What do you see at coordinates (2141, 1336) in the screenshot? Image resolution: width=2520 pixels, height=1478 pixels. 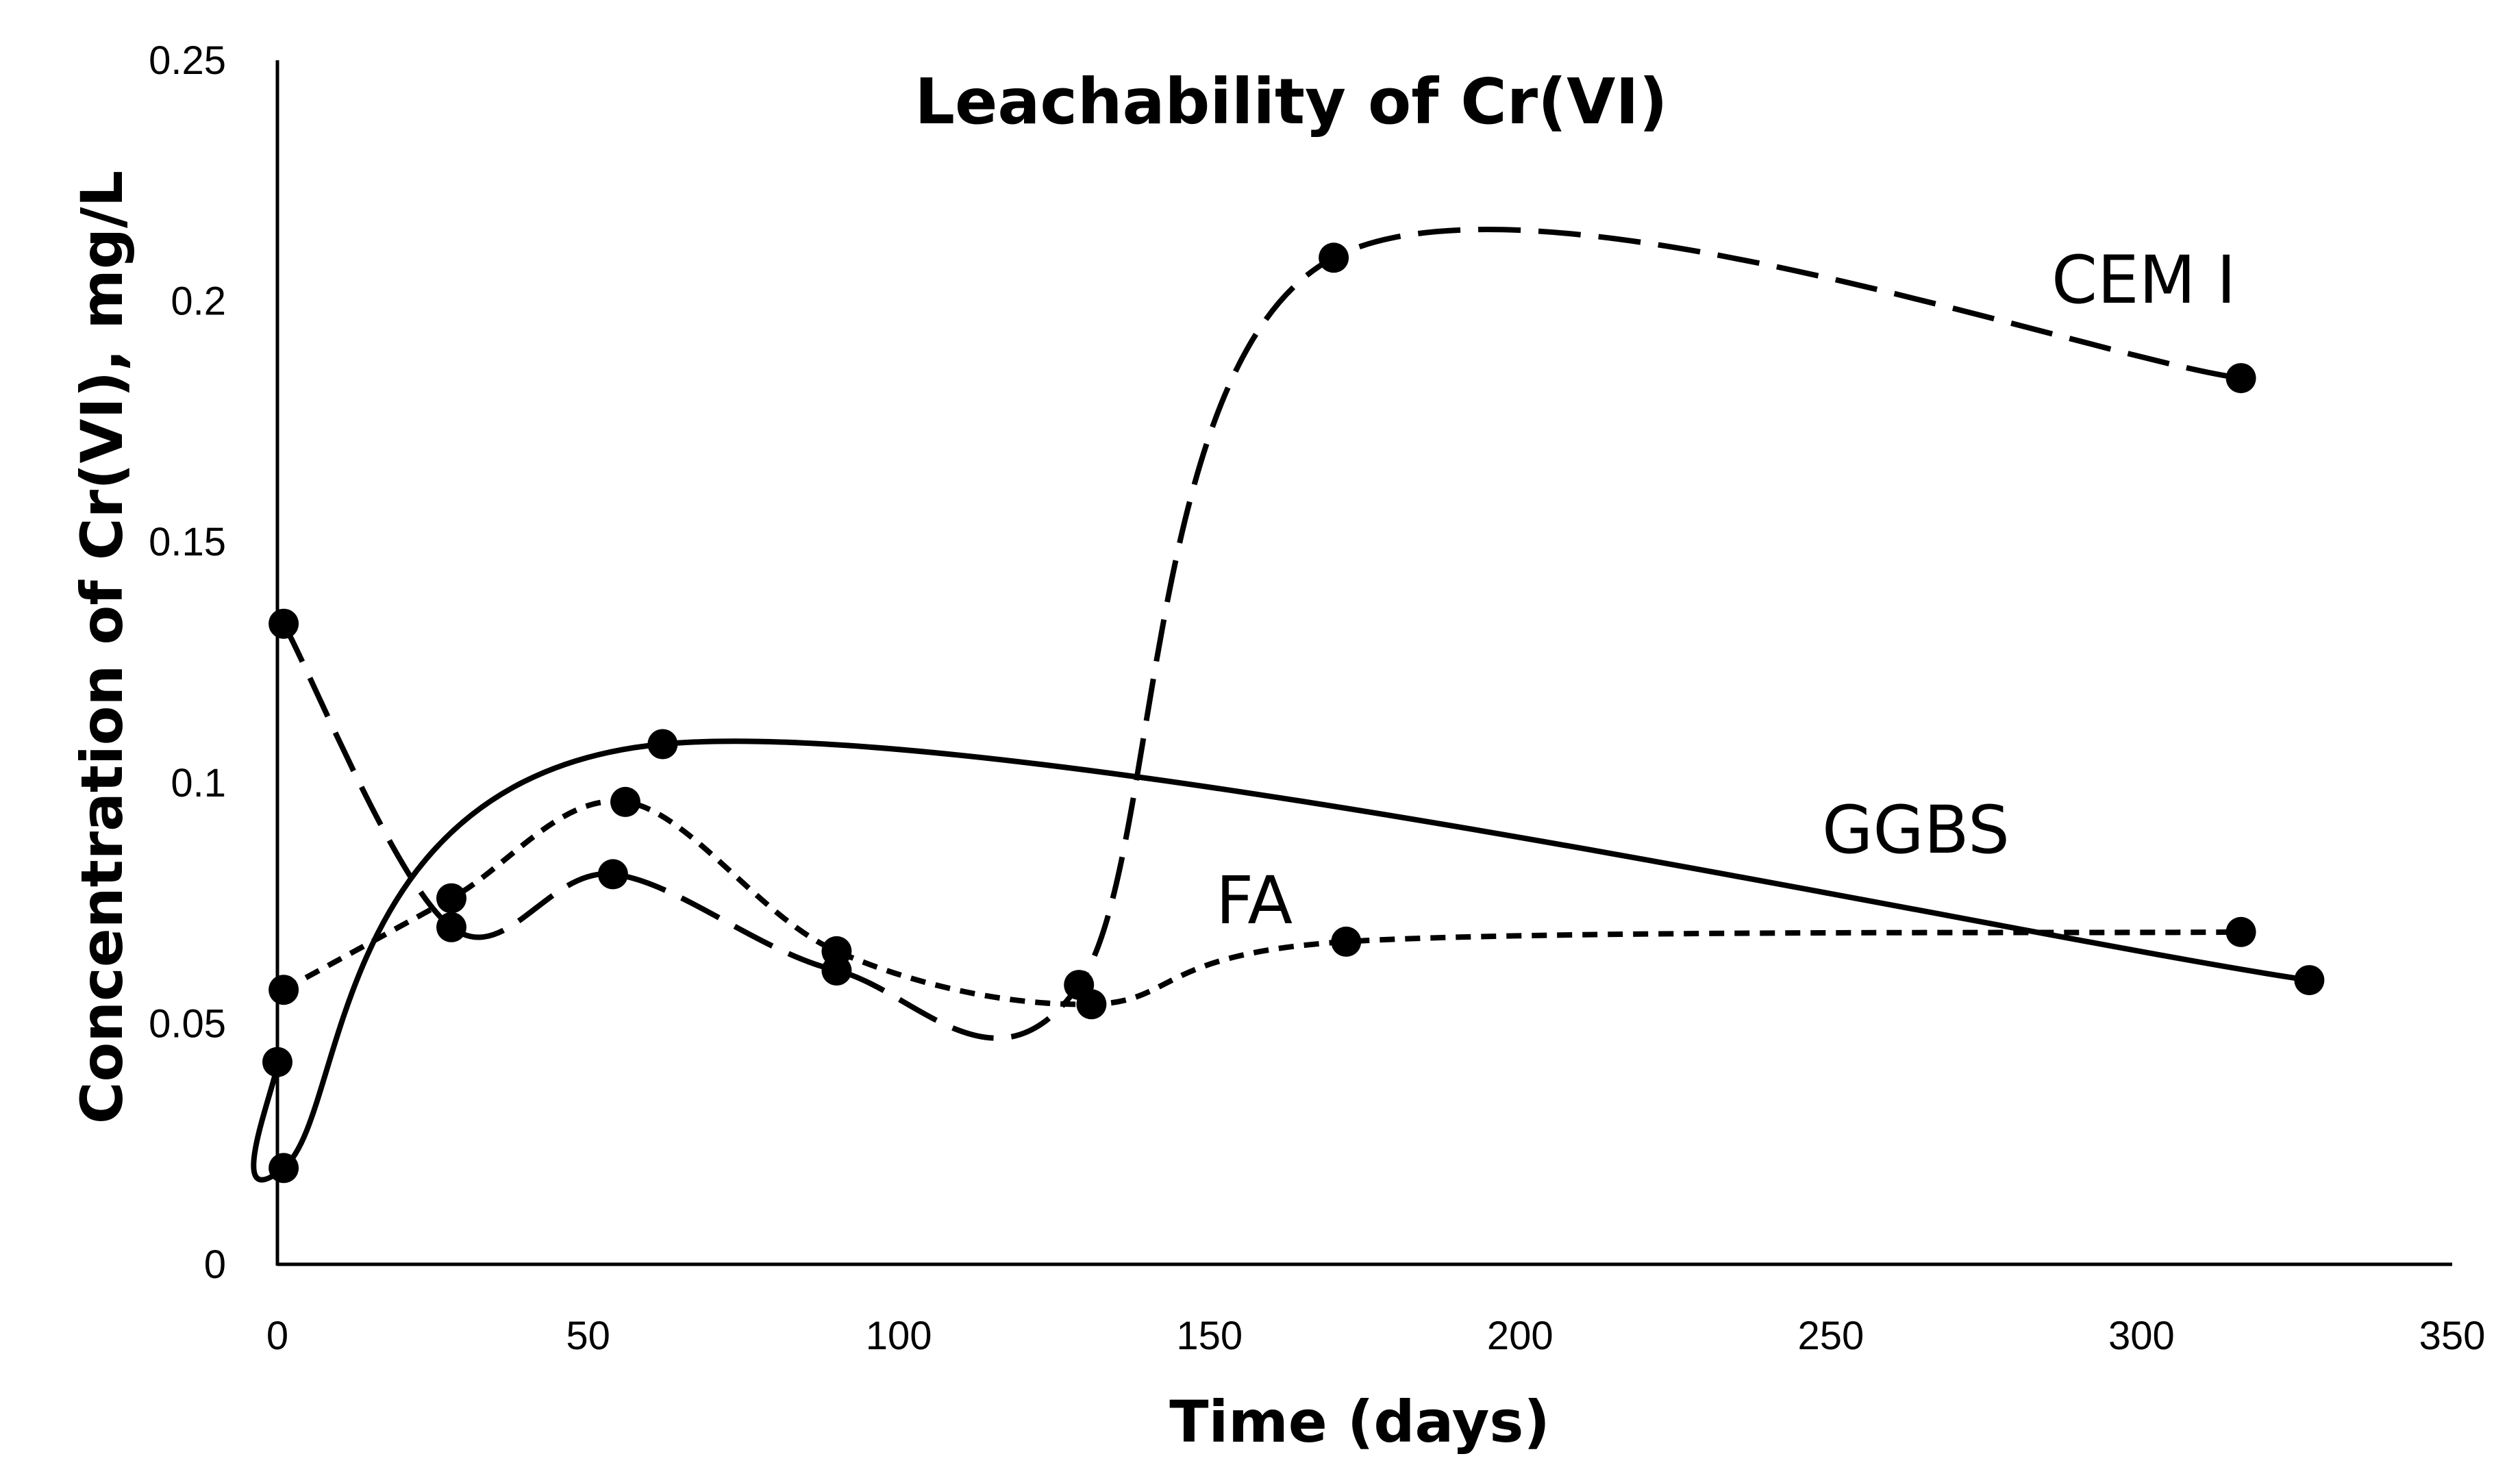 I see `x-tick-label: 300` at bounding box center [2141, 1336].